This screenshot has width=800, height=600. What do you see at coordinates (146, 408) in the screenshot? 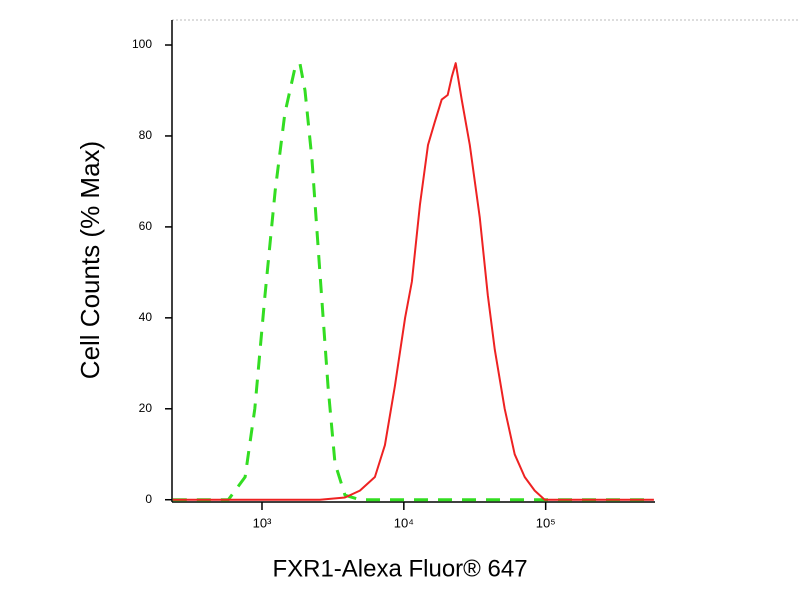
I see `y-tick-label: 20` at bounding box center [146, 408].